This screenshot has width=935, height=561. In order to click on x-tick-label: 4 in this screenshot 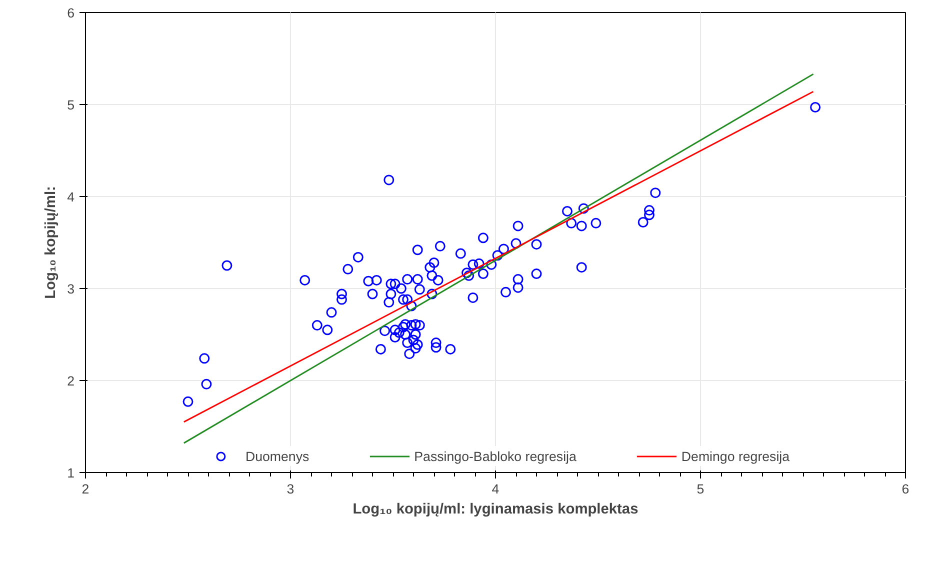, I will do `click(496, 489)`.